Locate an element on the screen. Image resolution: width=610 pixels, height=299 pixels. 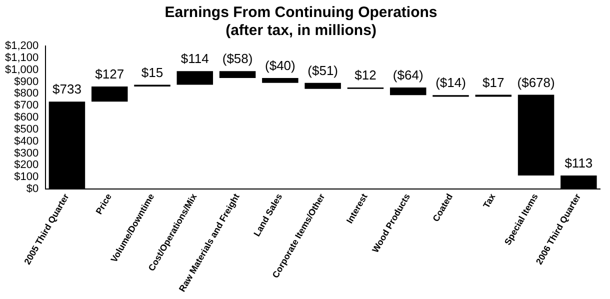
y-tick-label: $400 is located at coordinates (26, 141).